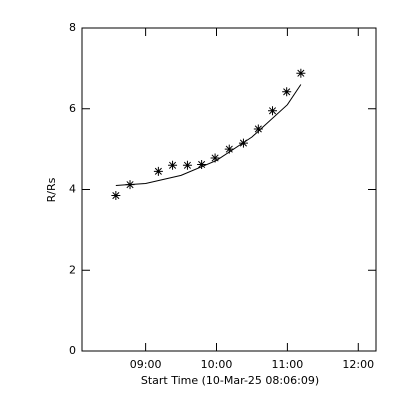  What do you see at coordinates (72, 269) in the screenshot?
I see `y-tick-label: 2` at bounding box center [72, 269].